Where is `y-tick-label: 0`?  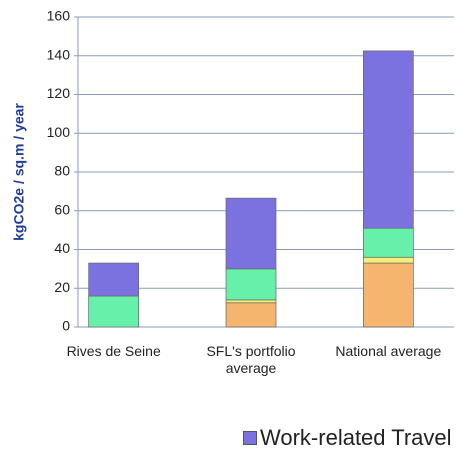
y-tick-label: 0 is located at coordinates (66, 326).